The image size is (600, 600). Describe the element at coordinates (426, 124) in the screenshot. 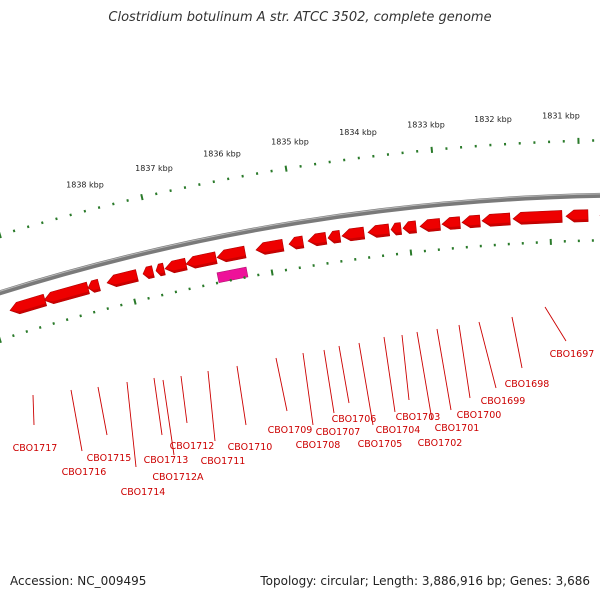

I see `kbp-label: 1833 kbp` at that location.